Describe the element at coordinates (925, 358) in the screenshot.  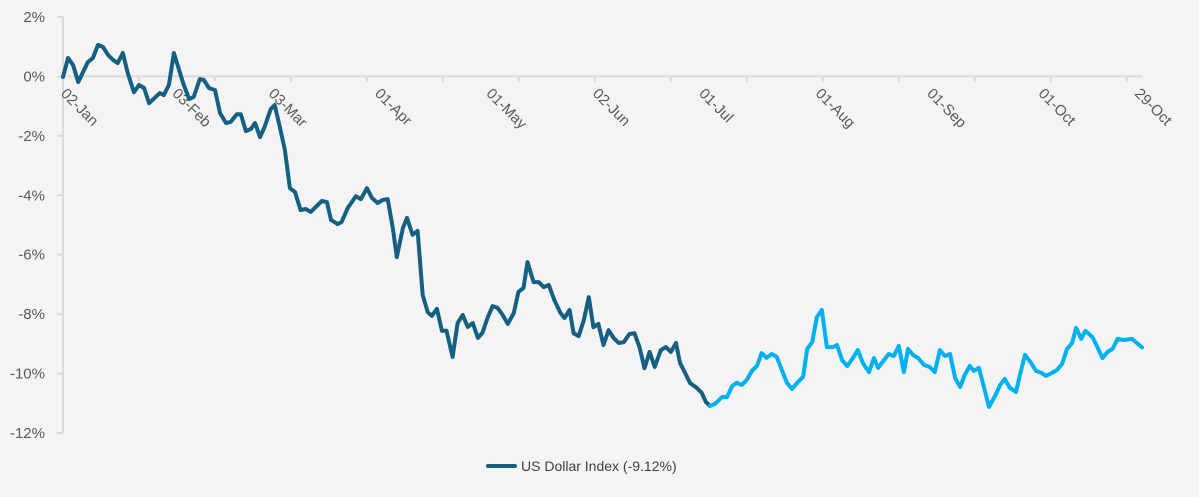
I see `series-line-highlight` at that location.